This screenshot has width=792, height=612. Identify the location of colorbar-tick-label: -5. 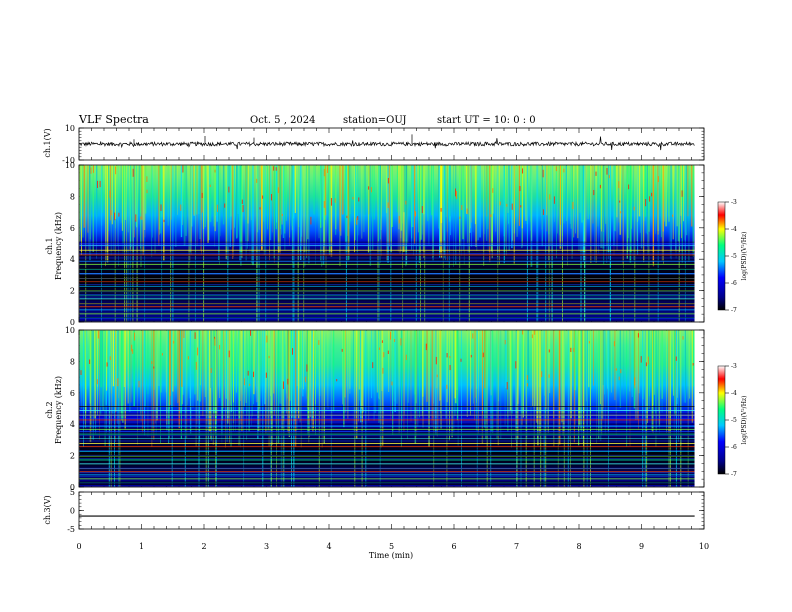
(734, 420).